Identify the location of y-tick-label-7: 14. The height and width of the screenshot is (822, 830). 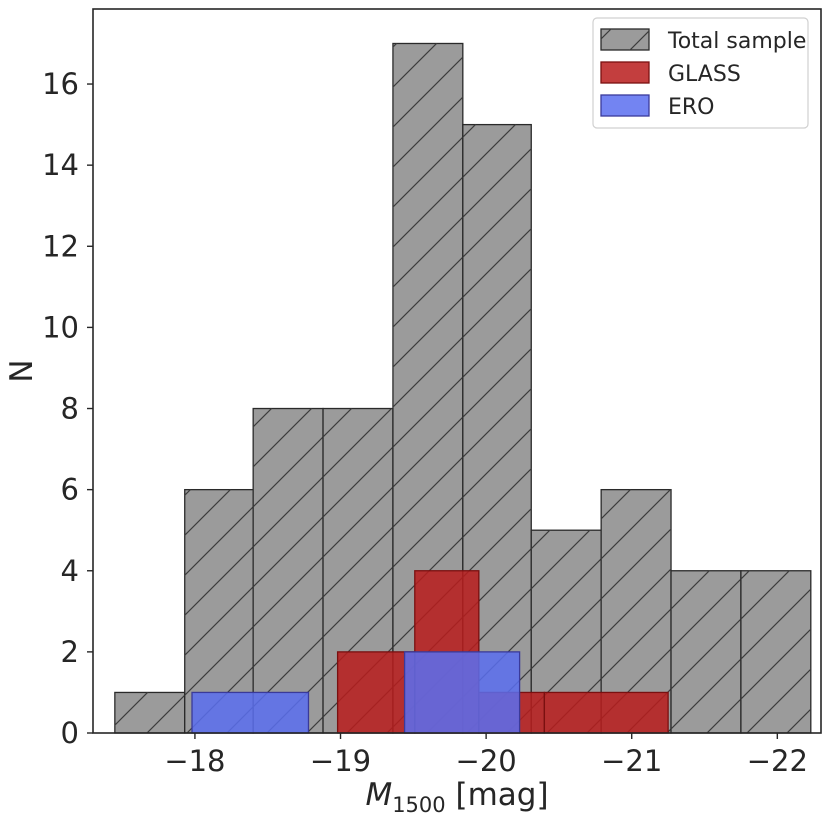
(60, 165).